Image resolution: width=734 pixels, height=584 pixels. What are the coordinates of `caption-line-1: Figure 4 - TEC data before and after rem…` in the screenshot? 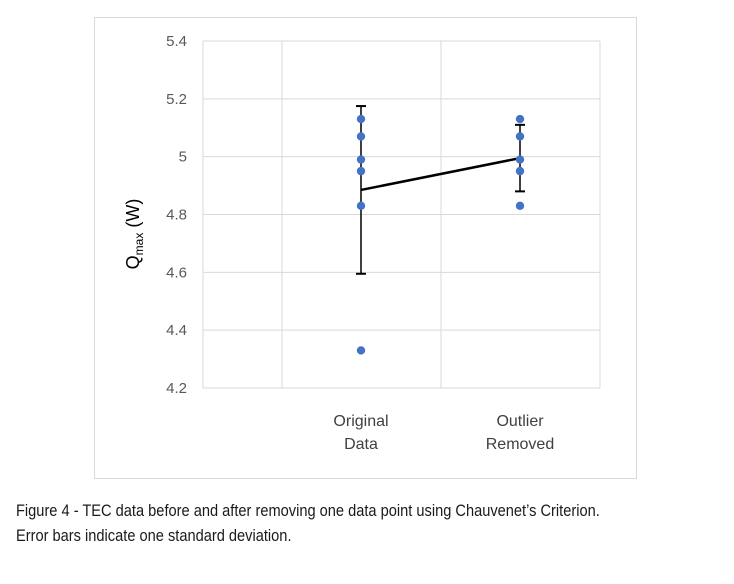 It's located at (308, 510).